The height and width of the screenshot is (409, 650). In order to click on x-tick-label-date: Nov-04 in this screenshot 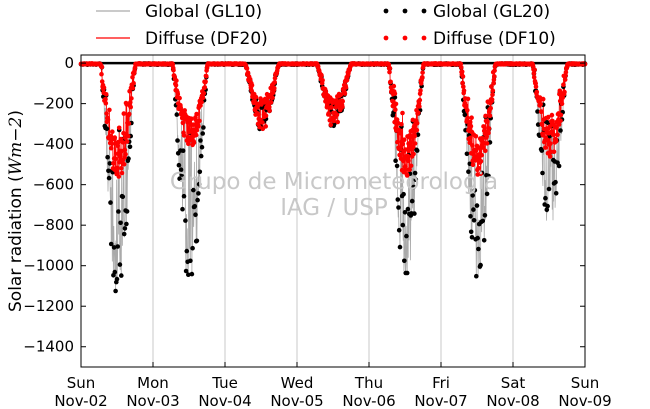, I will do `click(224, 400)`.